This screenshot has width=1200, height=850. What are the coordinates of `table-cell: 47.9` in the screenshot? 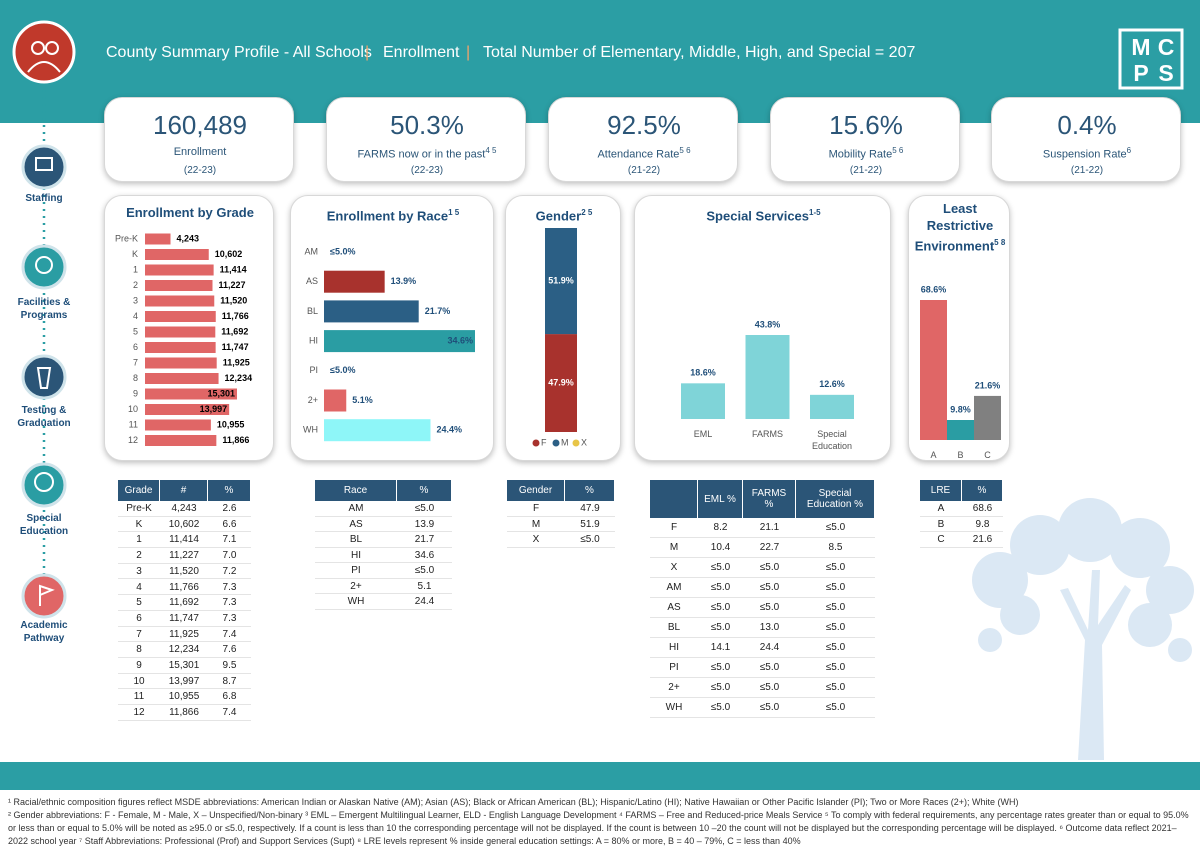 It's located at (590, 509).